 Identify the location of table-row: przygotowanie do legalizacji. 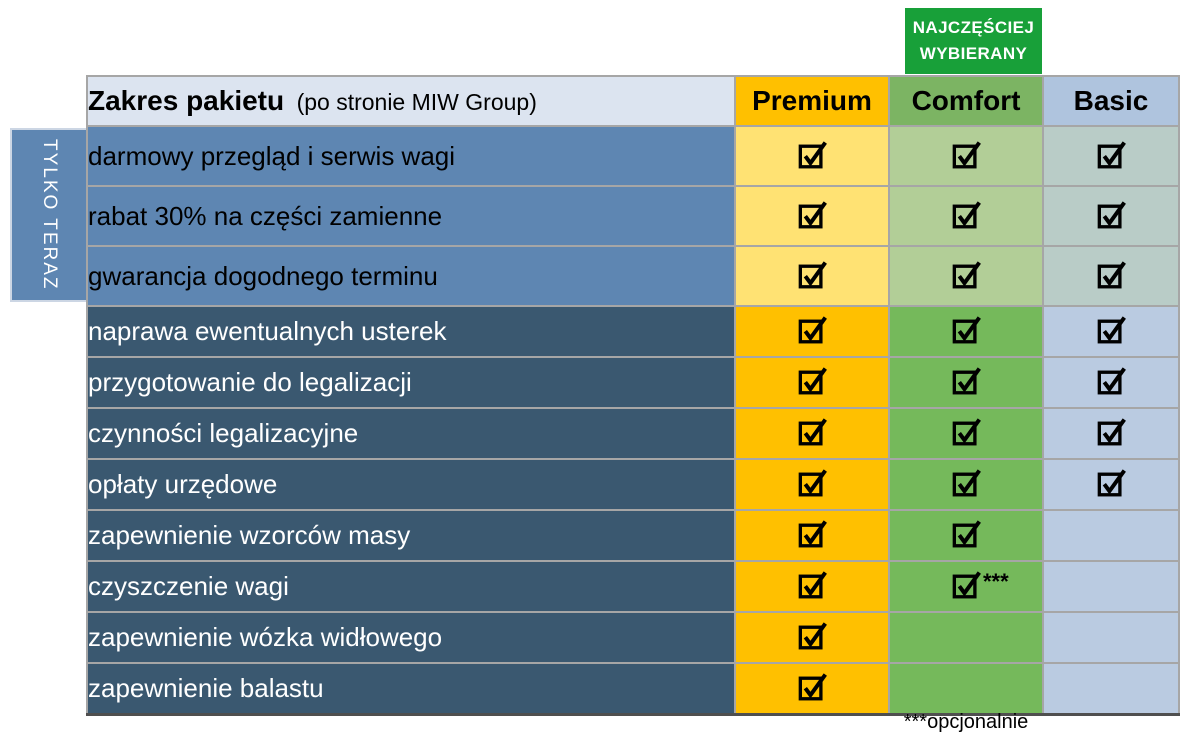
(633, 382).